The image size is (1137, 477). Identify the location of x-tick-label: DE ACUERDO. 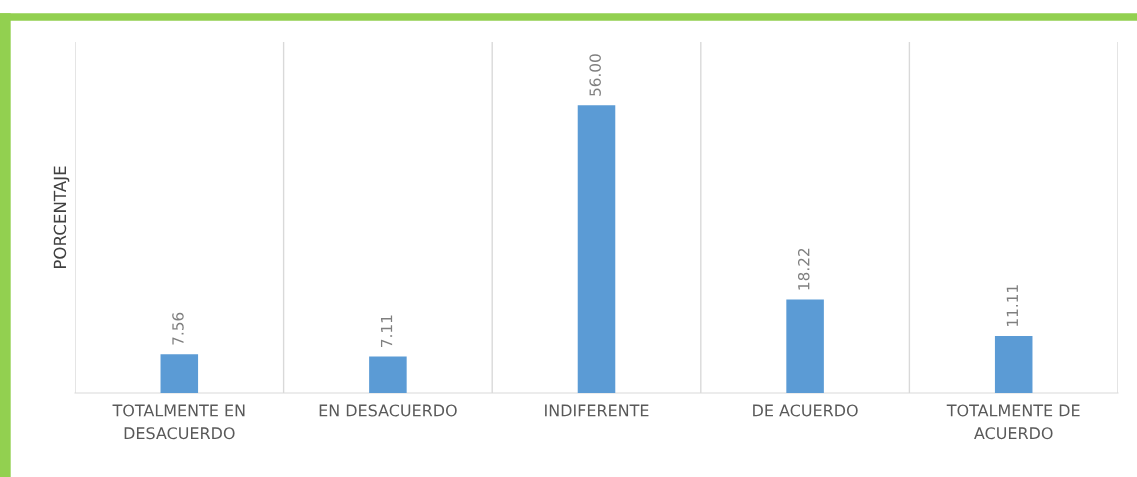
(805, 410).